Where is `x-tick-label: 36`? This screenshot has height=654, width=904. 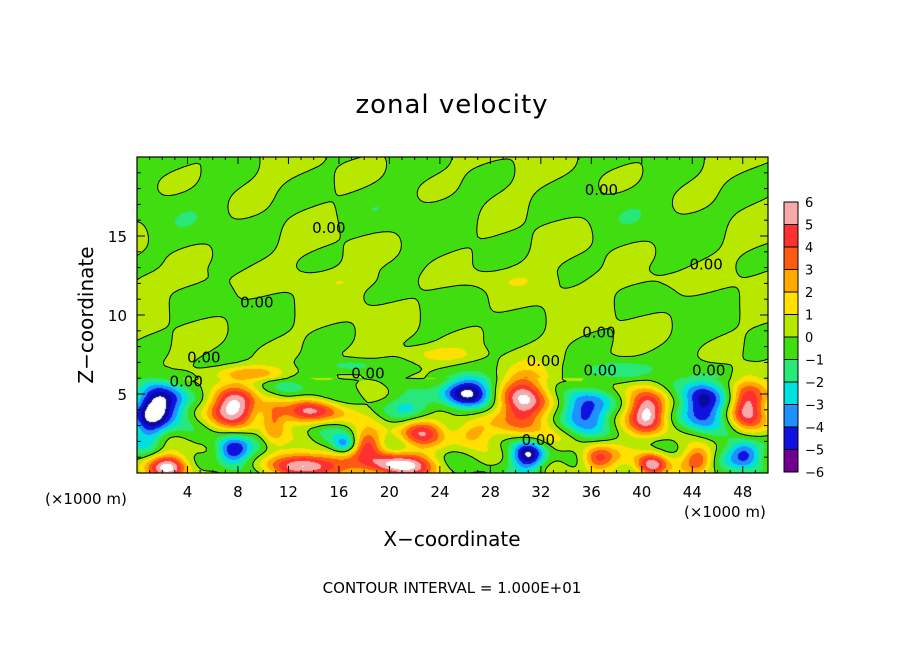
x-tick-label: 36 is located at coordinates (591, 492).